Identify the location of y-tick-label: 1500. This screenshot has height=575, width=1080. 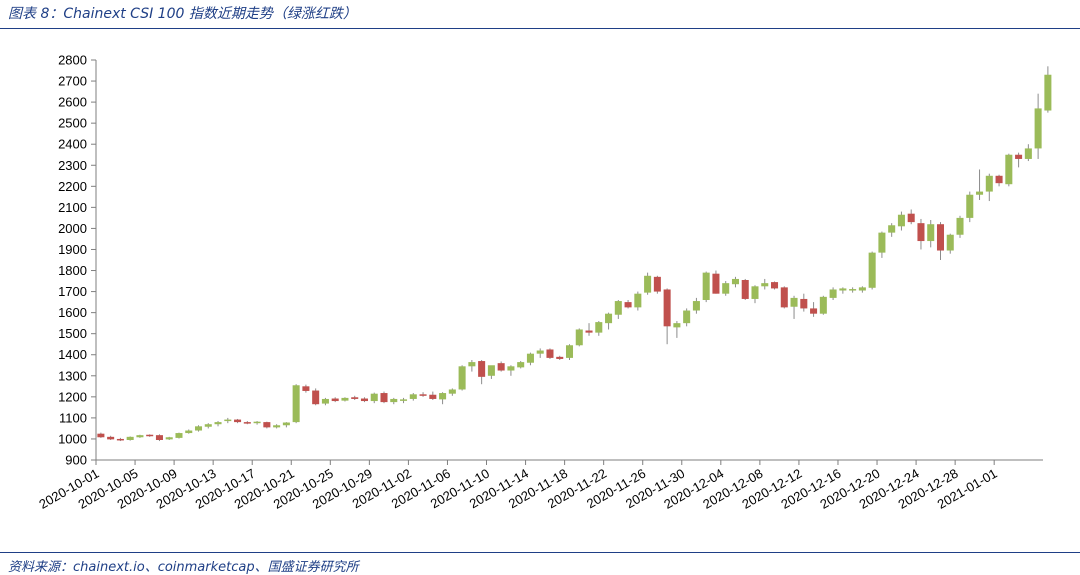
(72, 333).